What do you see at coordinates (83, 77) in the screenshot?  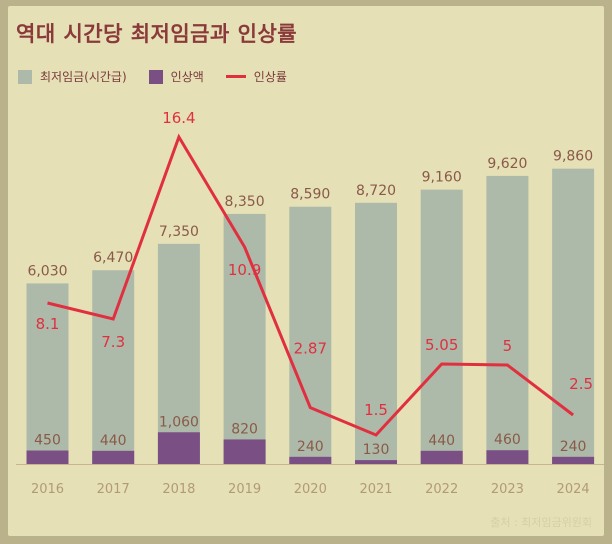 I see `legend-label-wage: 최저임금(시간급)` at bounding box center [83, 77].